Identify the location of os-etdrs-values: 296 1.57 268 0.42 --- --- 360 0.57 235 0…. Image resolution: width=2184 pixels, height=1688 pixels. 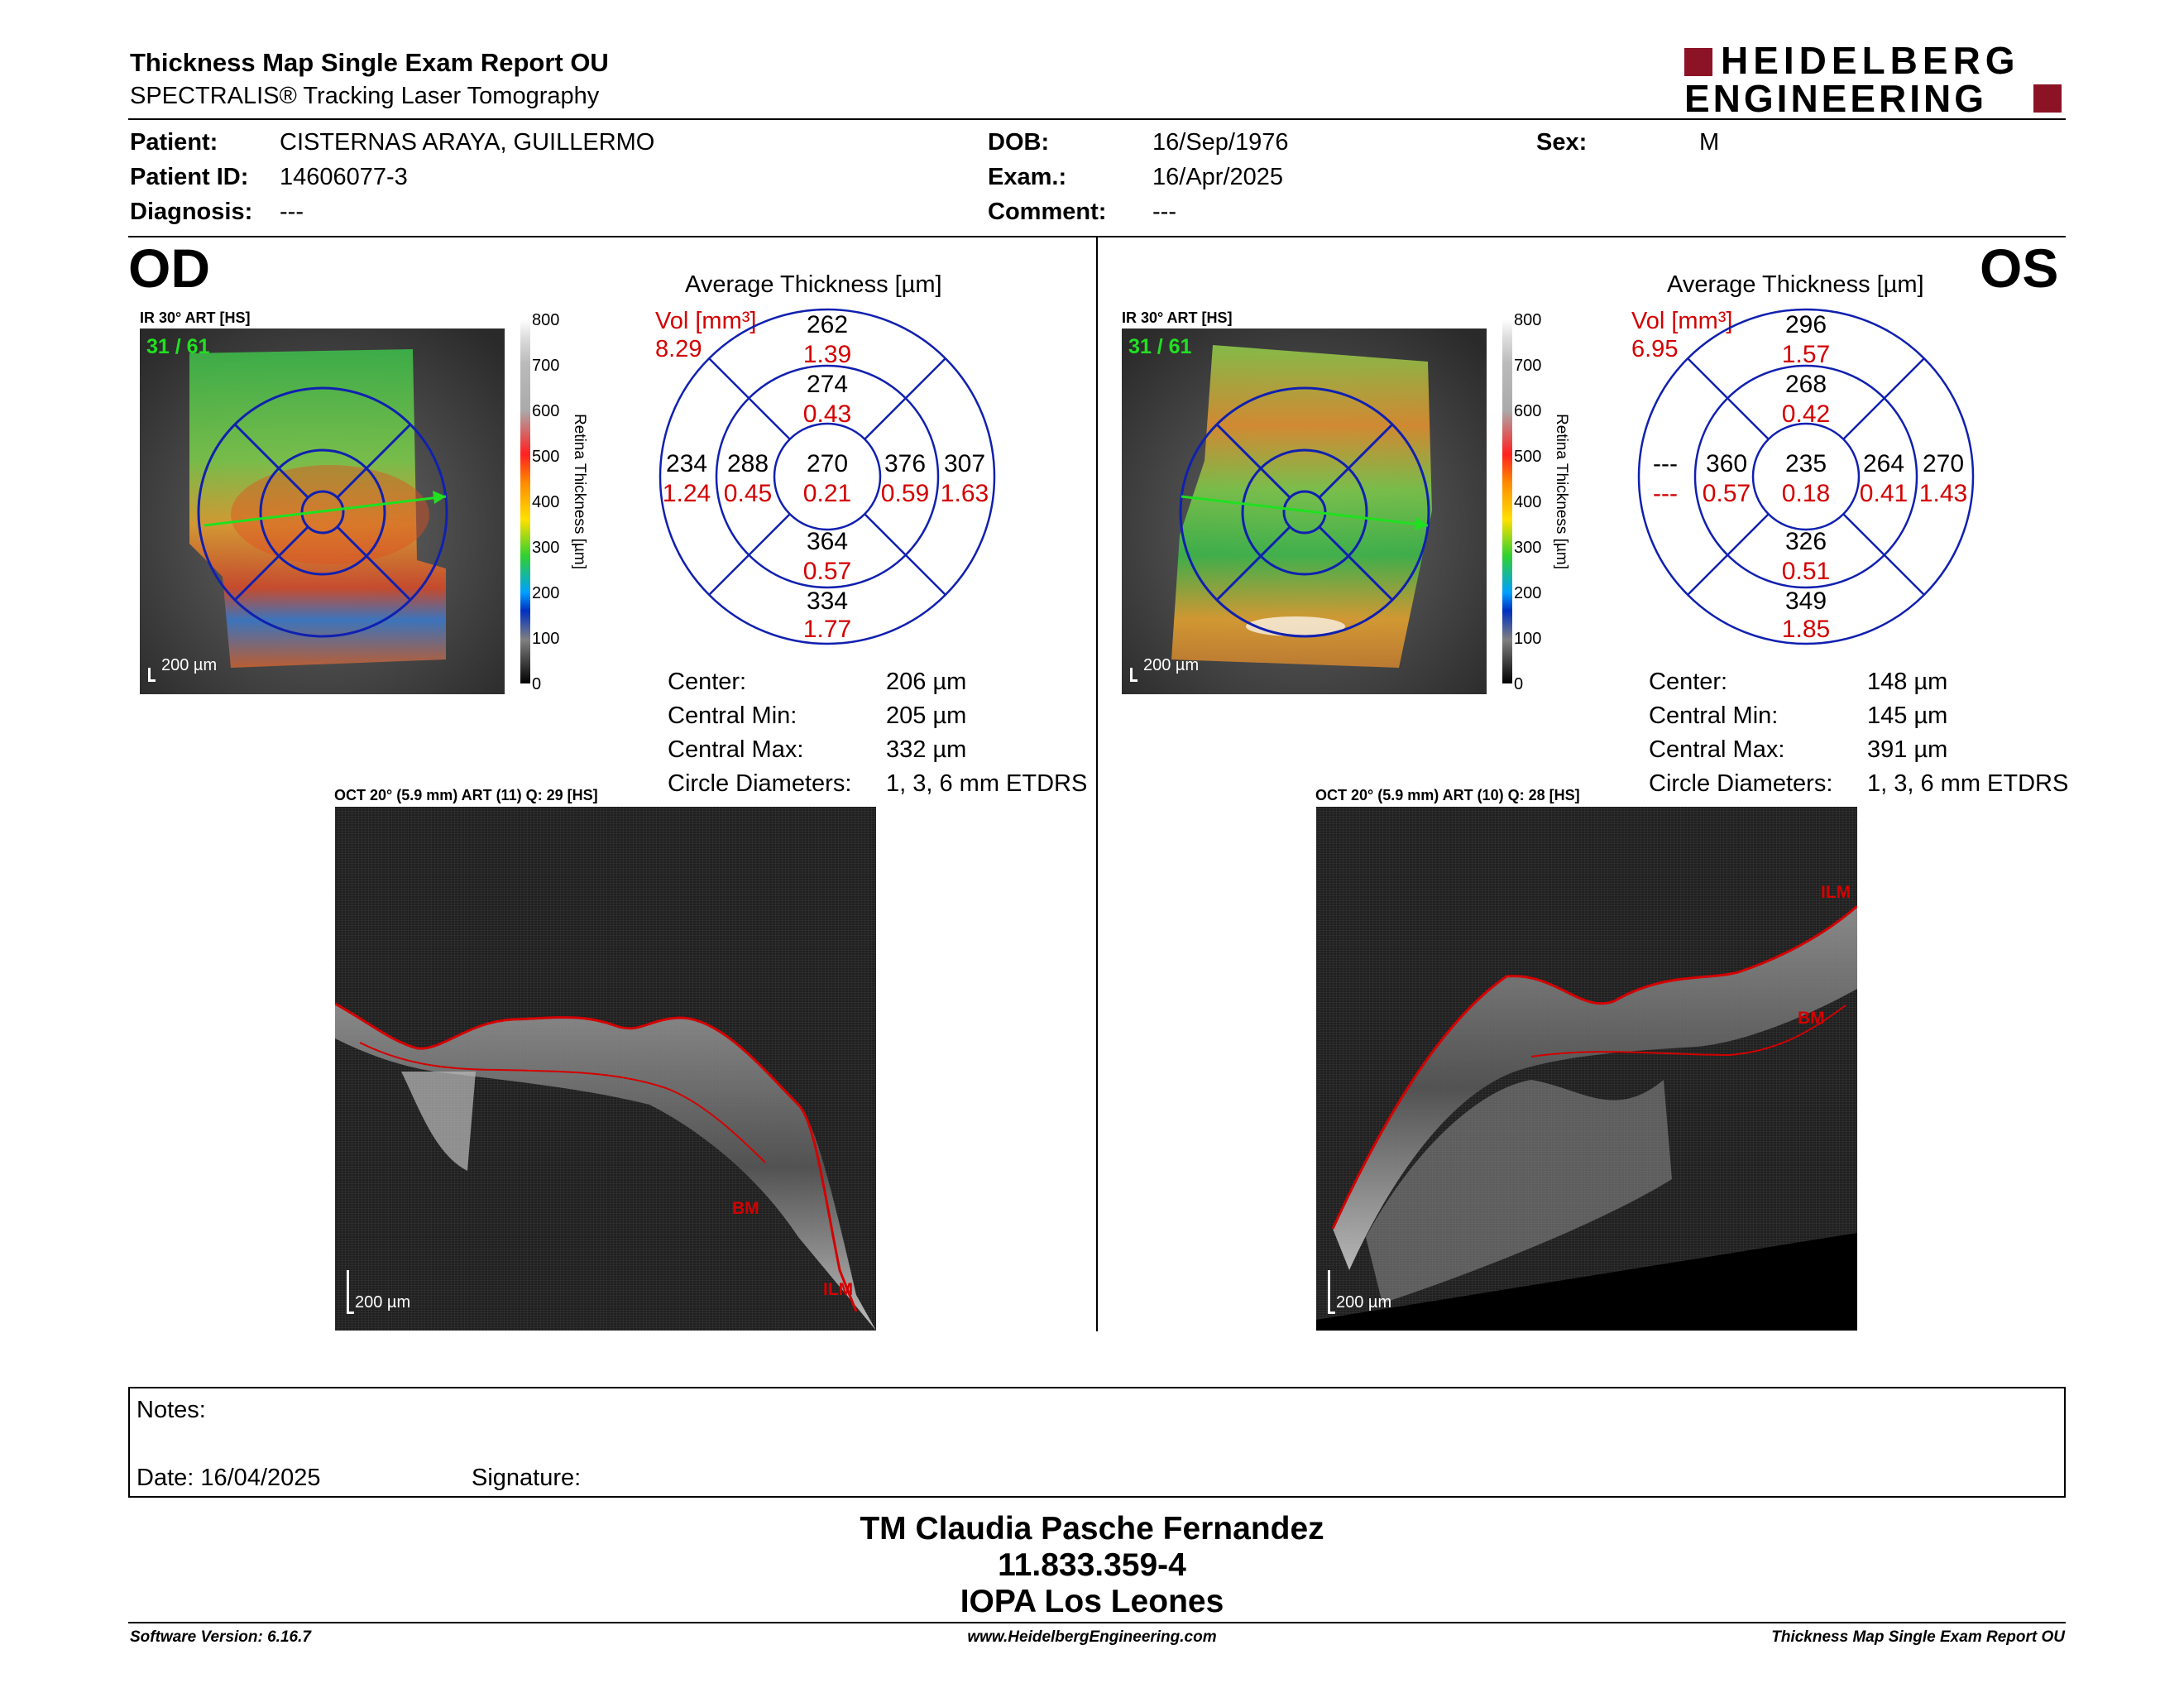
(1806, 476).